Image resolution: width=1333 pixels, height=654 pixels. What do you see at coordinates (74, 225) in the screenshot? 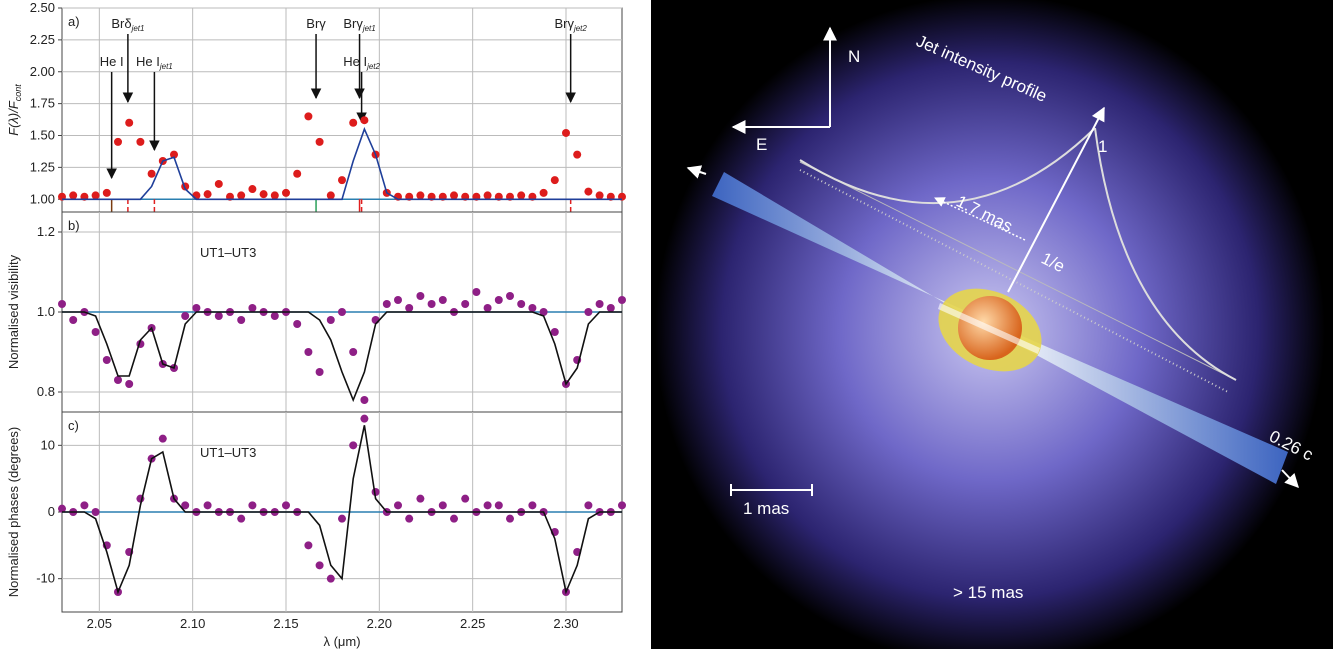
I see `panel-label: b)` at bounding box center [74, 225].